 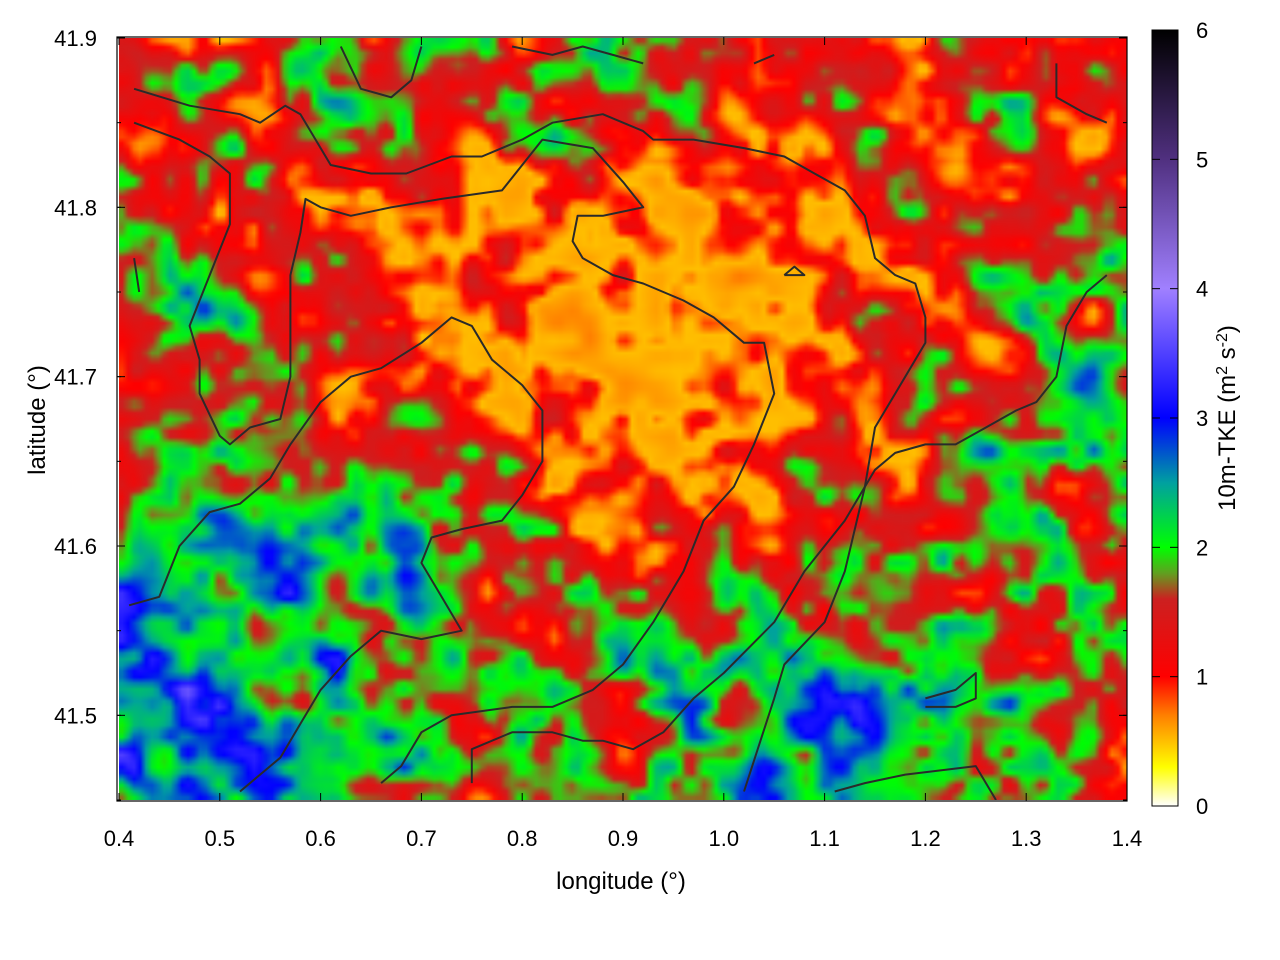 I want to click on colorbar: 0 1 2 3 4 5 6 10m-TKE (m2 s-2), so click(x=1196, y=418).